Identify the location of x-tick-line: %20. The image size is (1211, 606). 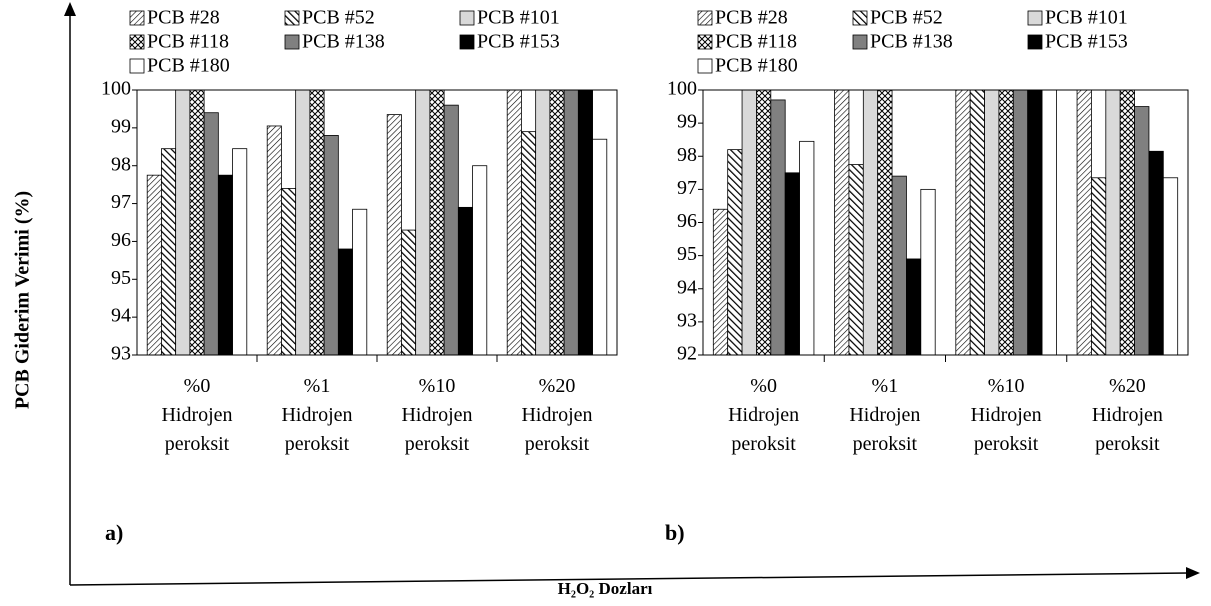
(557, 386).